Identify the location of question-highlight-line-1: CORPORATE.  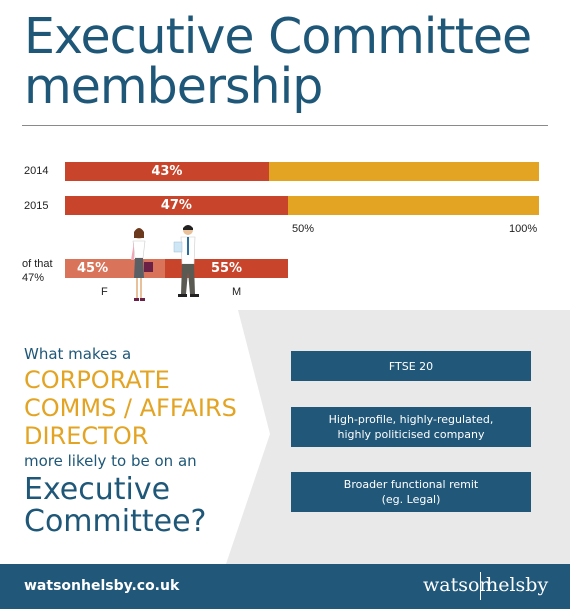
(97, 380).